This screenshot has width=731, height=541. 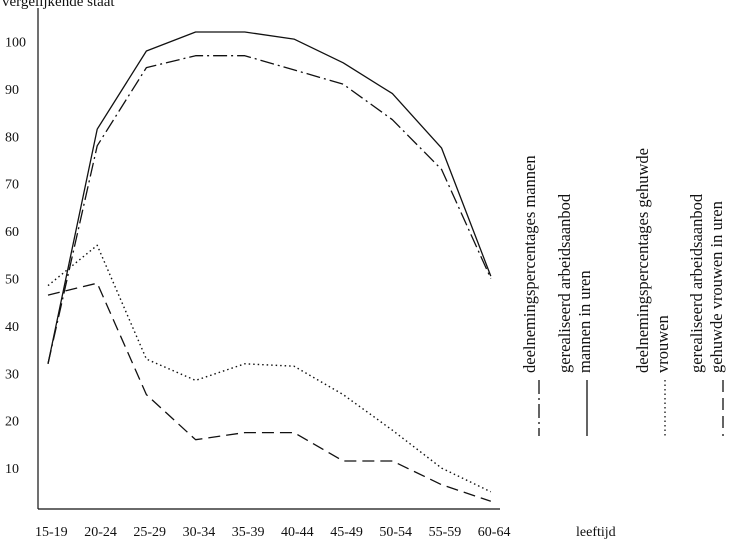 I want to click on legend-entry-3: deelnemingspercentages gehuwde vrouwen, so click(x=652, y=292).